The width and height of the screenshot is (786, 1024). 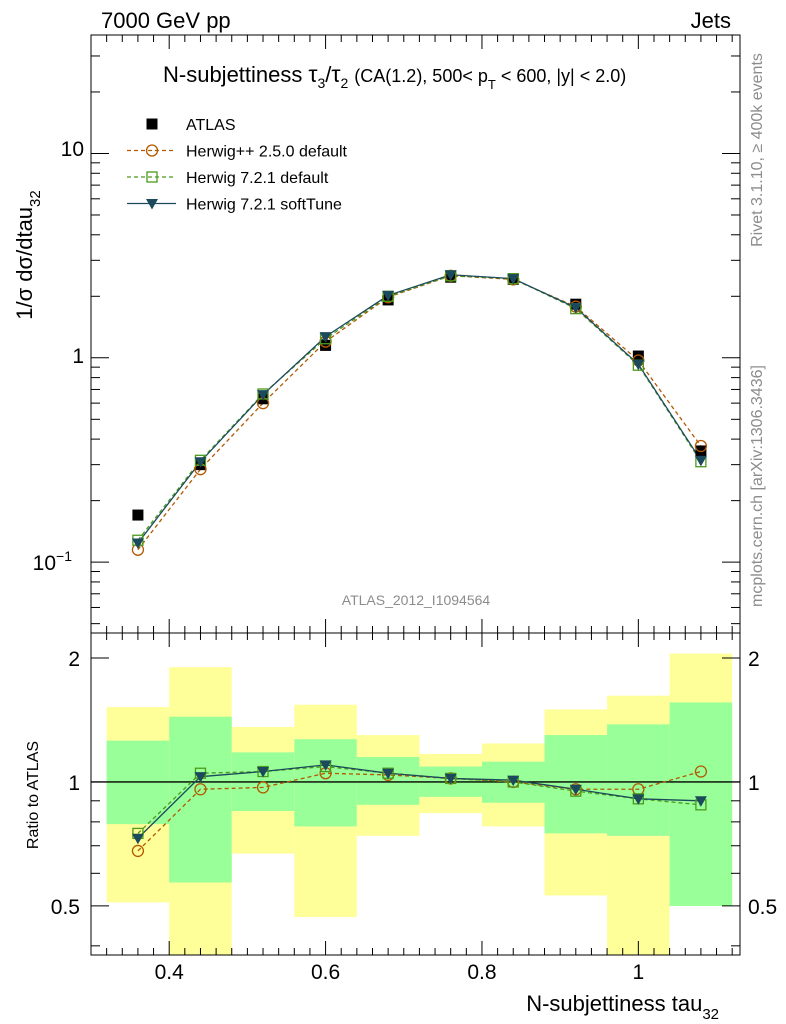 What do you see at coordinates (33, 795) in the screenshot?
I see `ratio-y-axis-label: Ratio to ATLAS` at bounding box center [33, 795].